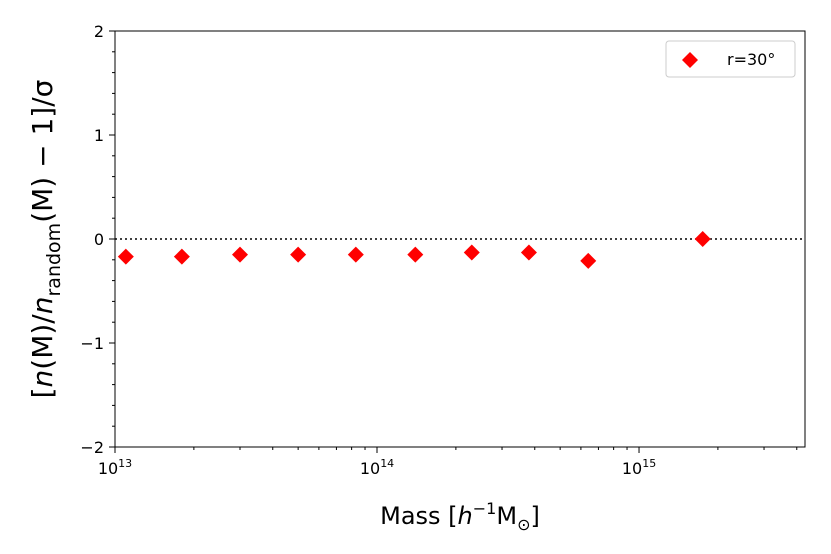 This screenshot has height=554, width=831. Describe the element at coordinates (690, 60) in the screenshot. I see `legend-marker-diamond` at that location.